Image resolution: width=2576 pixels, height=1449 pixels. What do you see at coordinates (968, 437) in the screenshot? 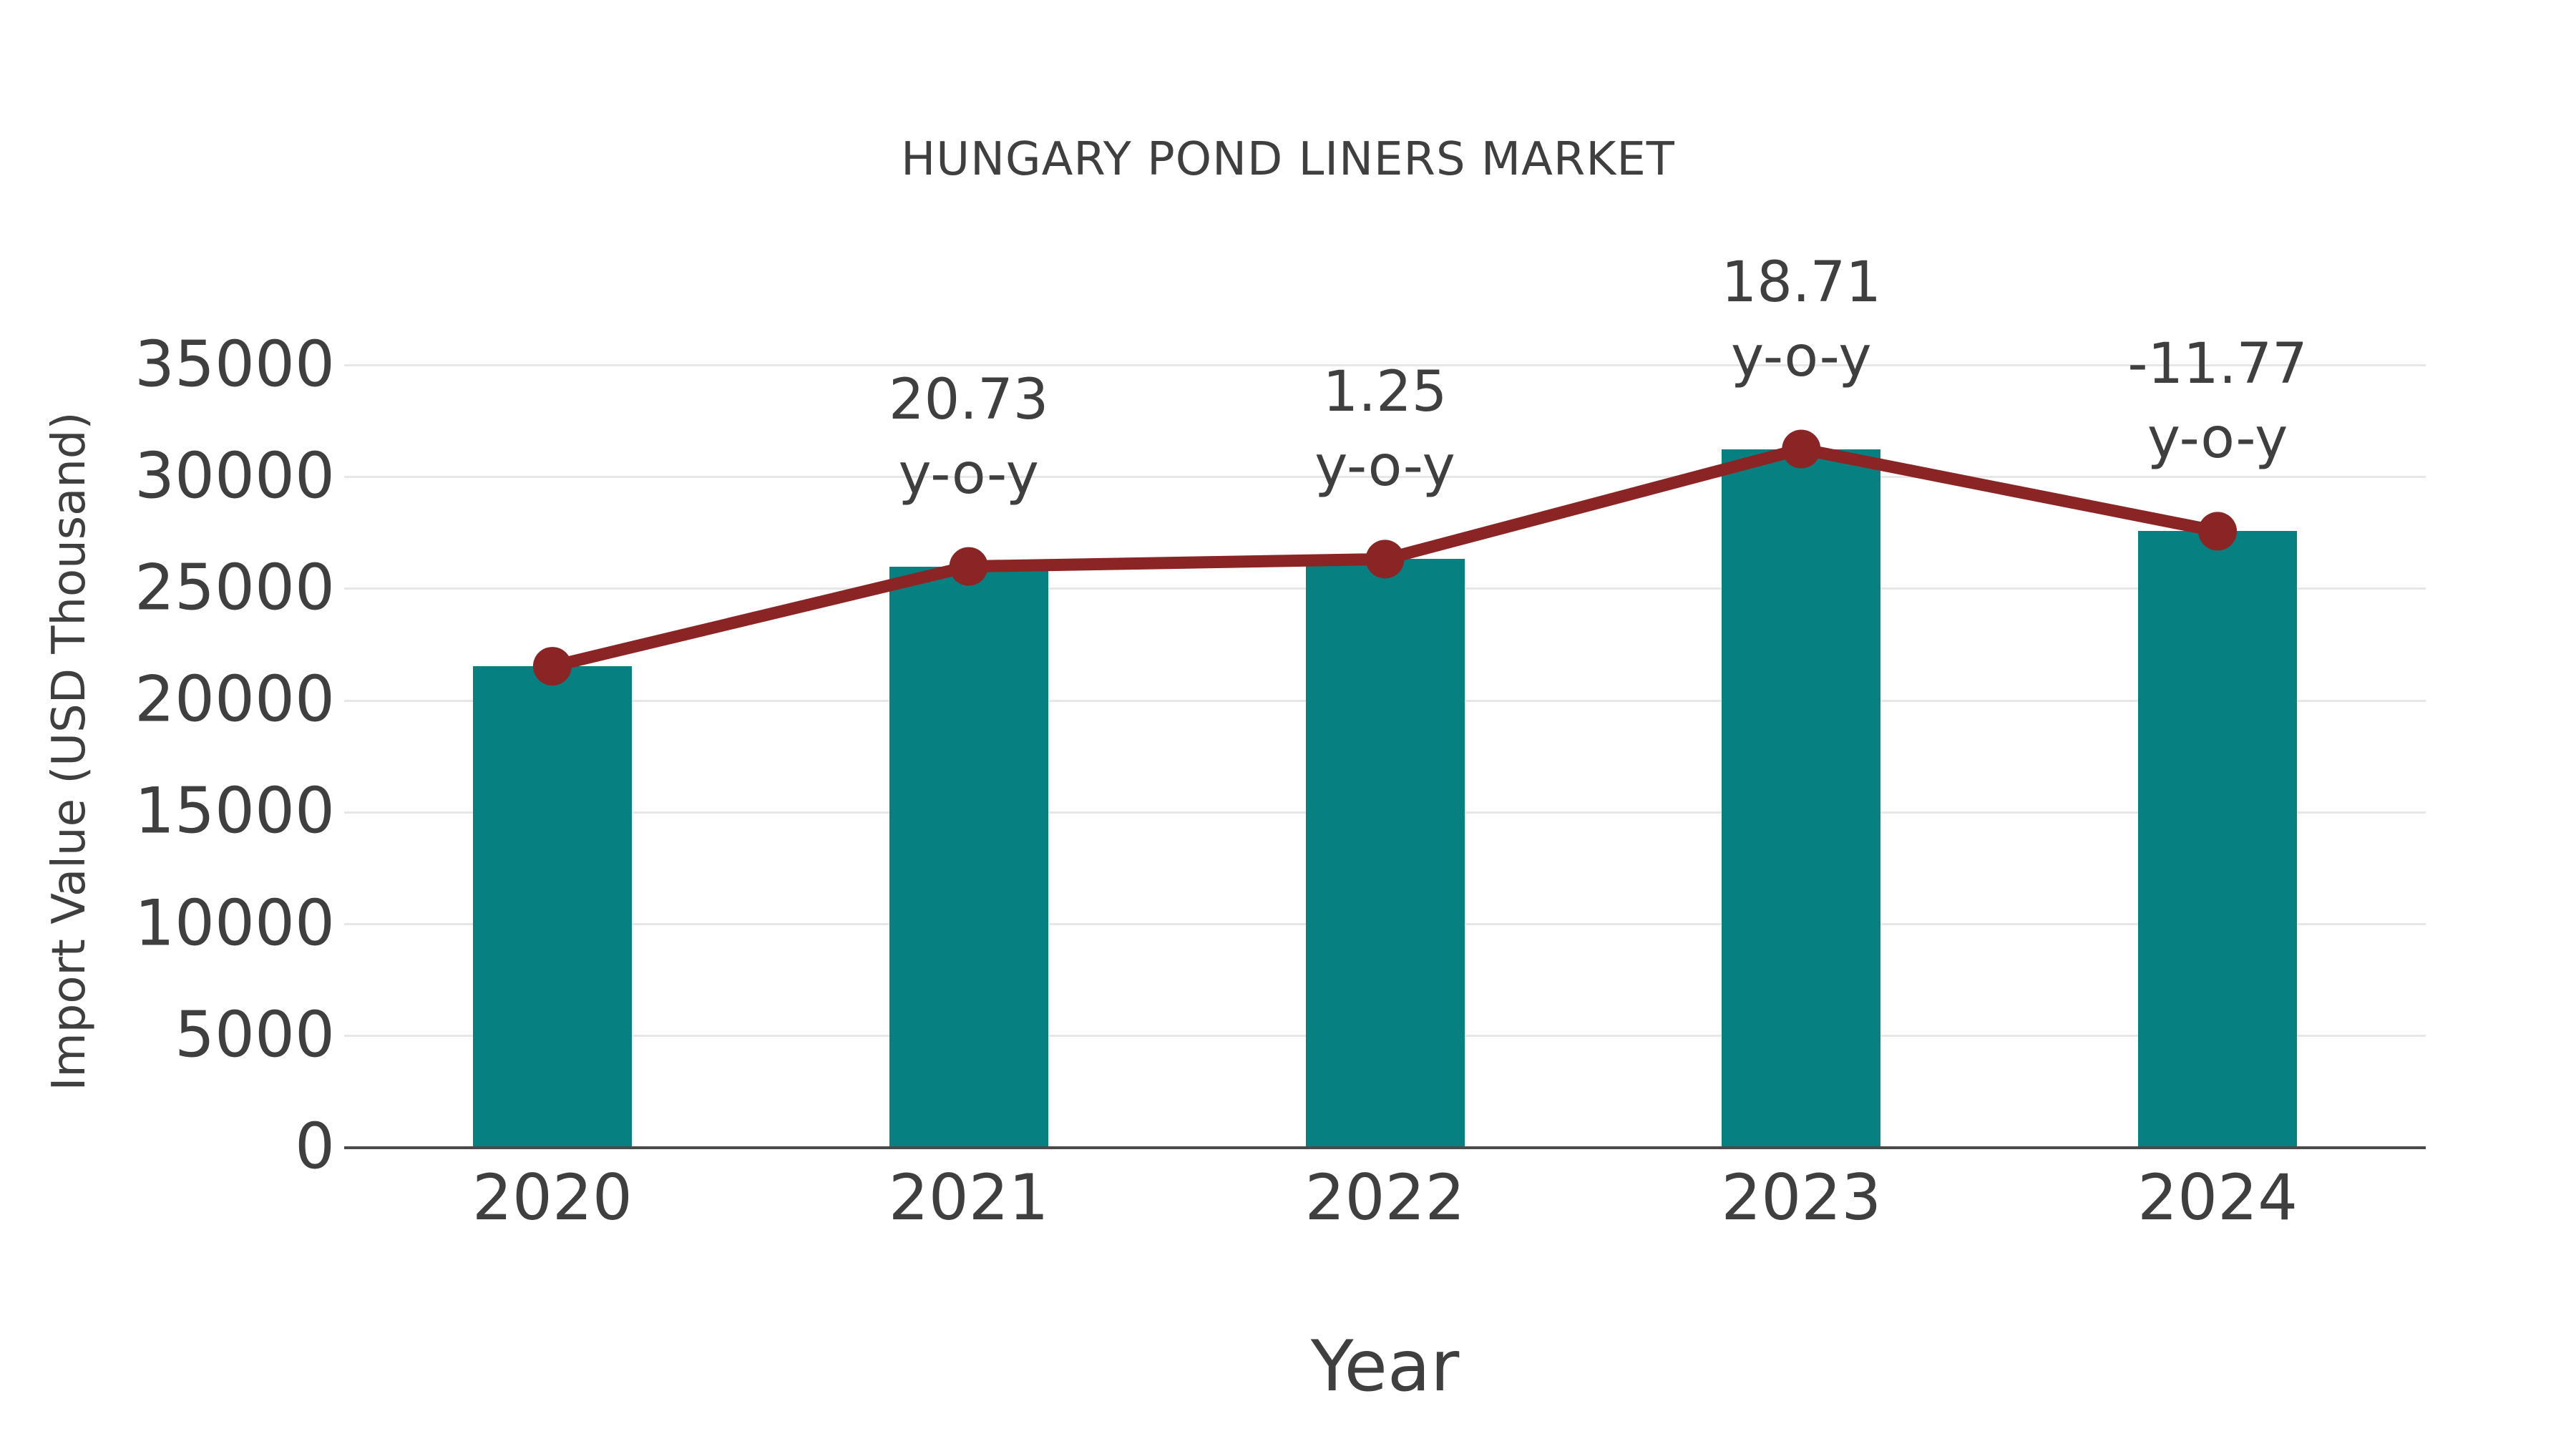
I see `yoy-annotation-2021: 20.73 y-o-y` at bounding box center [968, 437].